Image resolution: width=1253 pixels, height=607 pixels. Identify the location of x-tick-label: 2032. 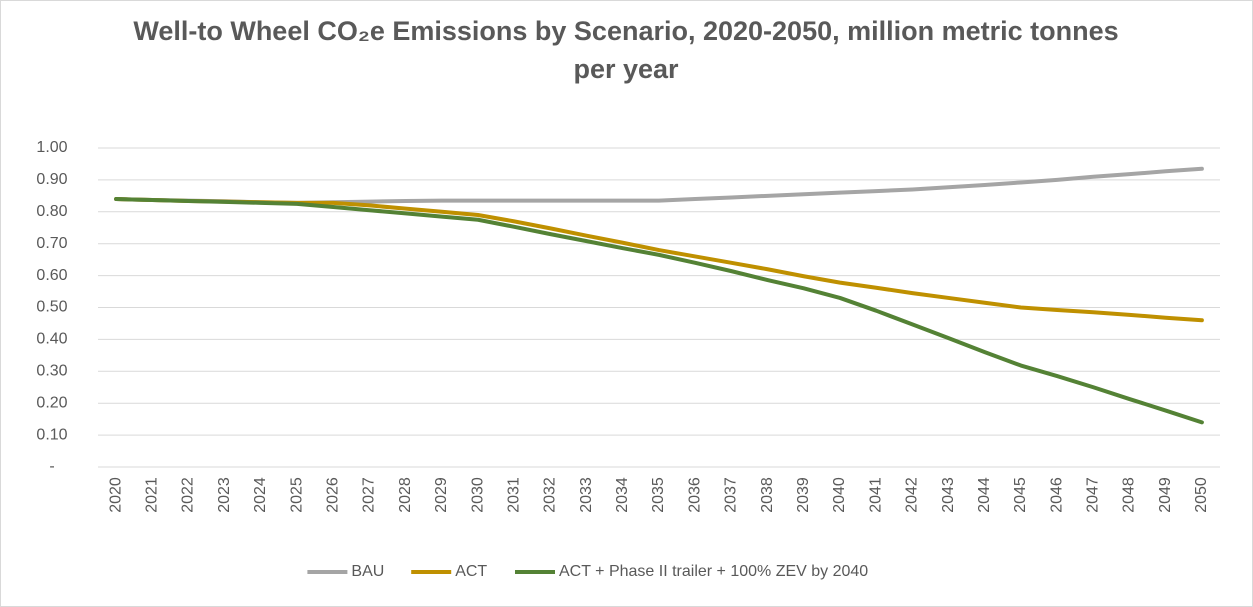
(550, 495).